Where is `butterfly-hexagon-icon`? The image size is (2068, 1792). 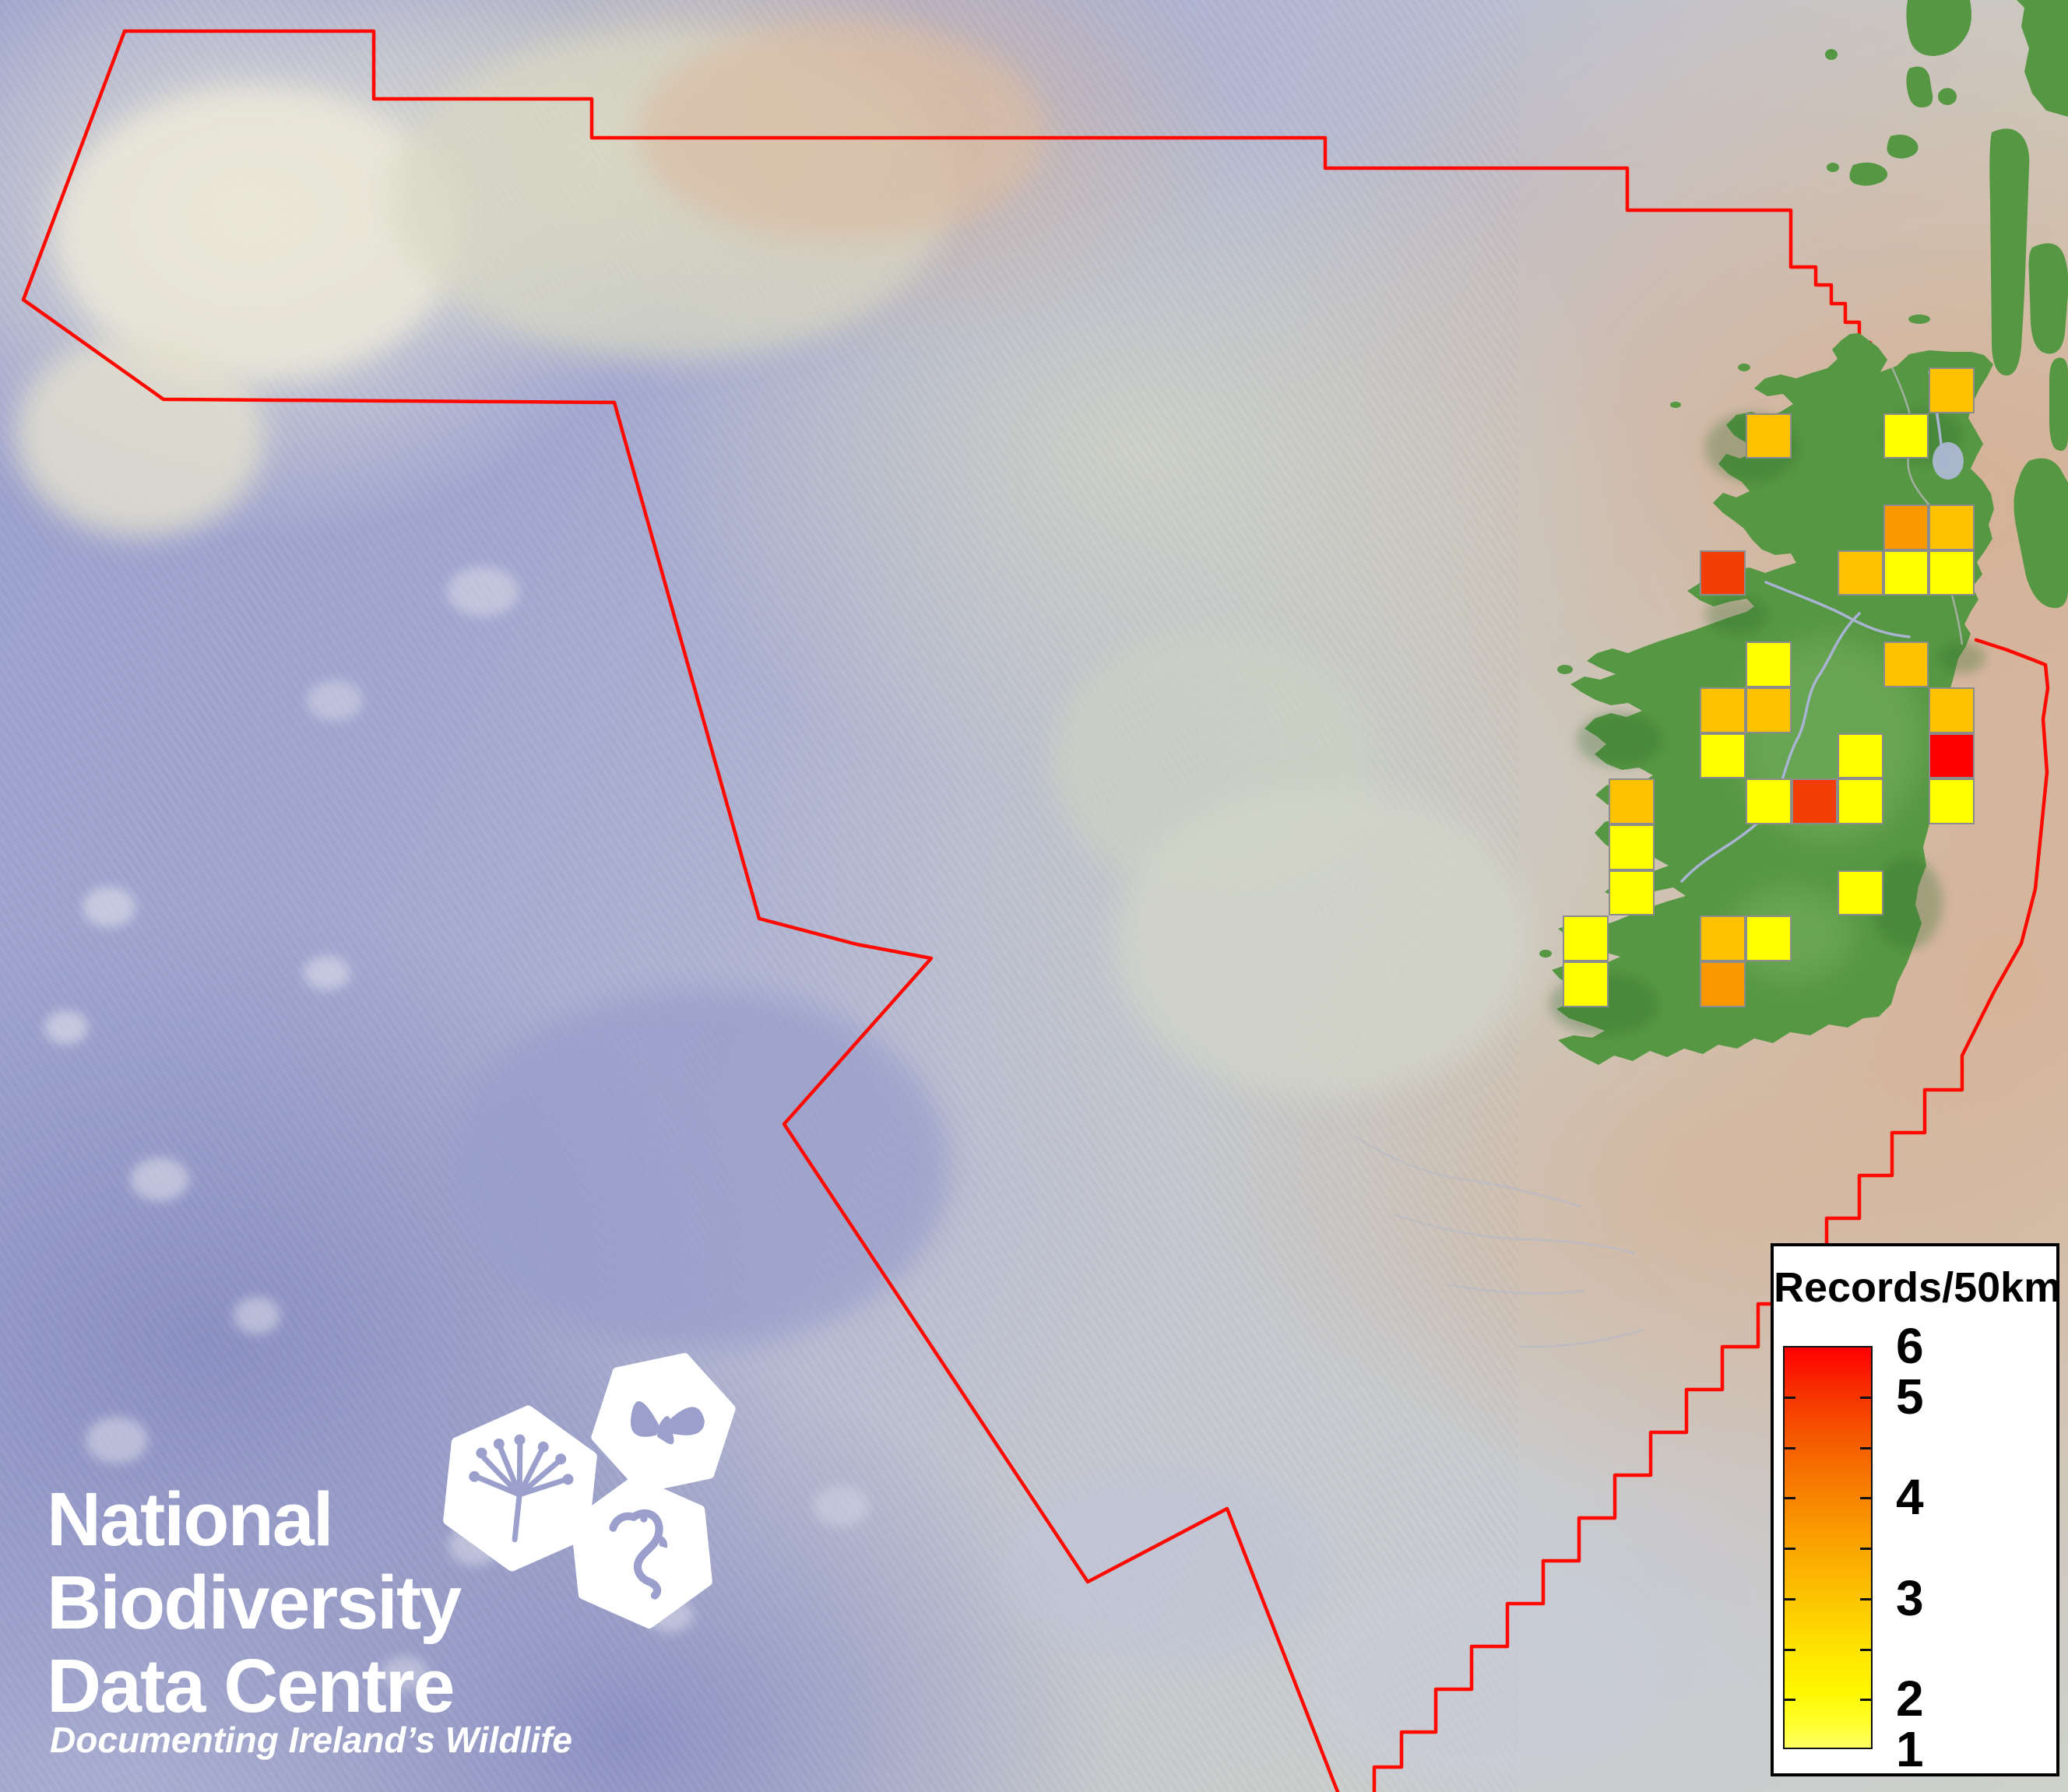
butterfly-hexagon-icon is located at coordinates (663, 1423).